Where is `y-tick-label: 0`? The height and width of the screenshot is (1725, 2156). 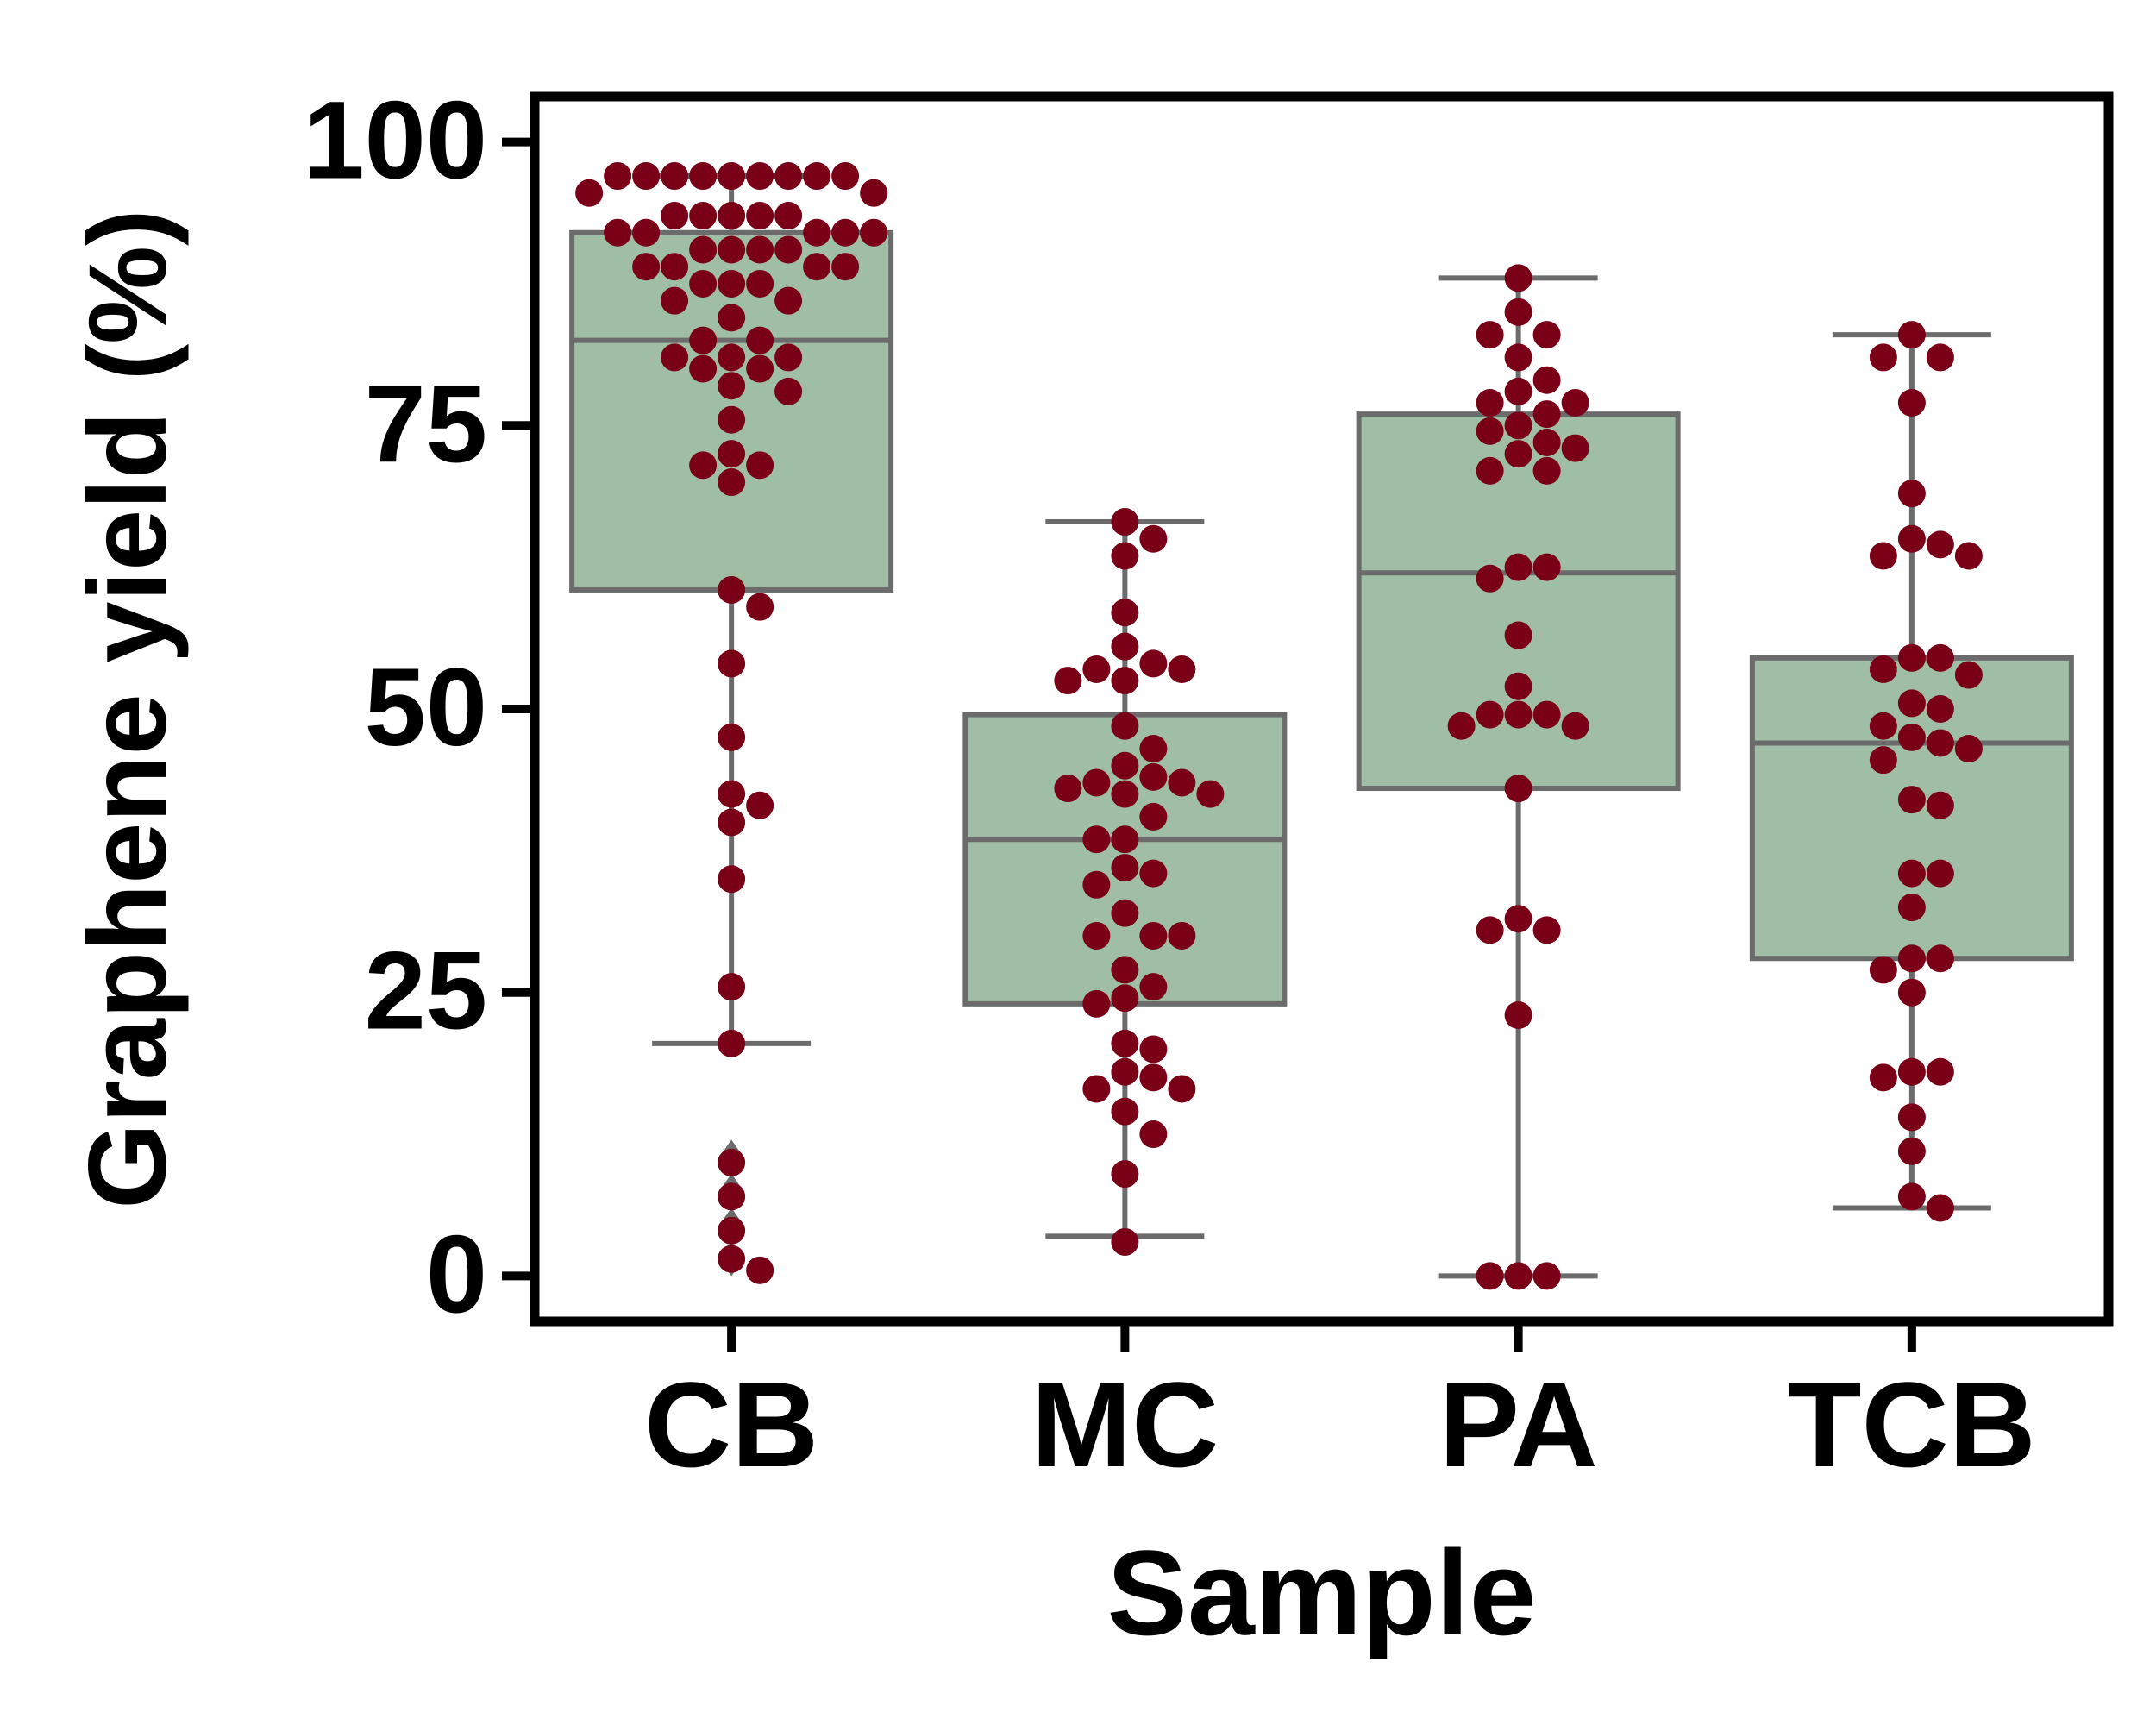 y-tick-label: 0 is located at coordinates (456, 1275).